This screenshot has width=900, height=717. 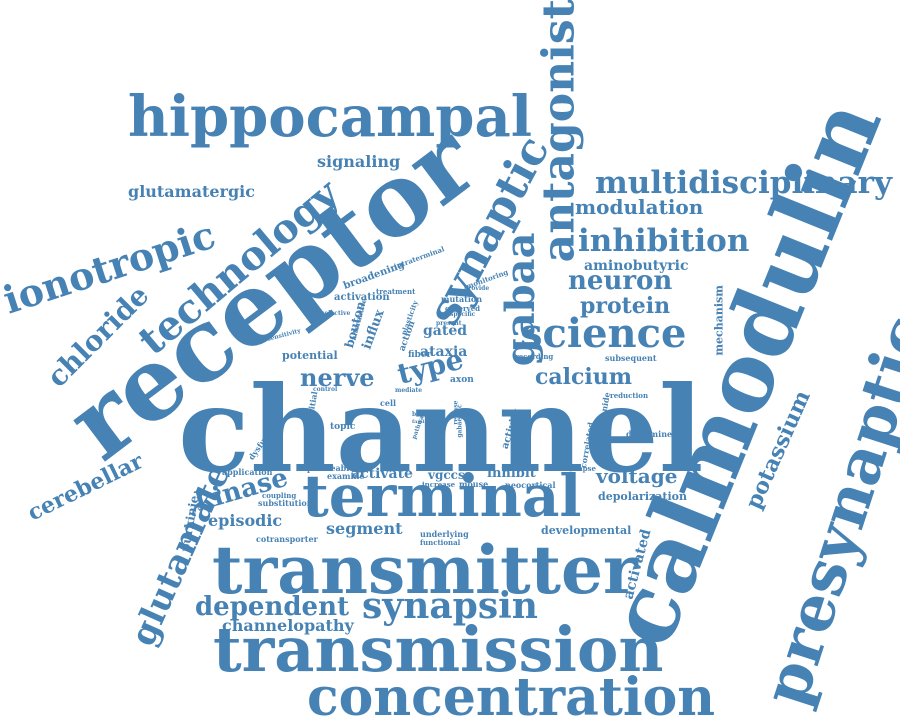 I want to click on word-nerve: nerve, so click(x=337, y=378).